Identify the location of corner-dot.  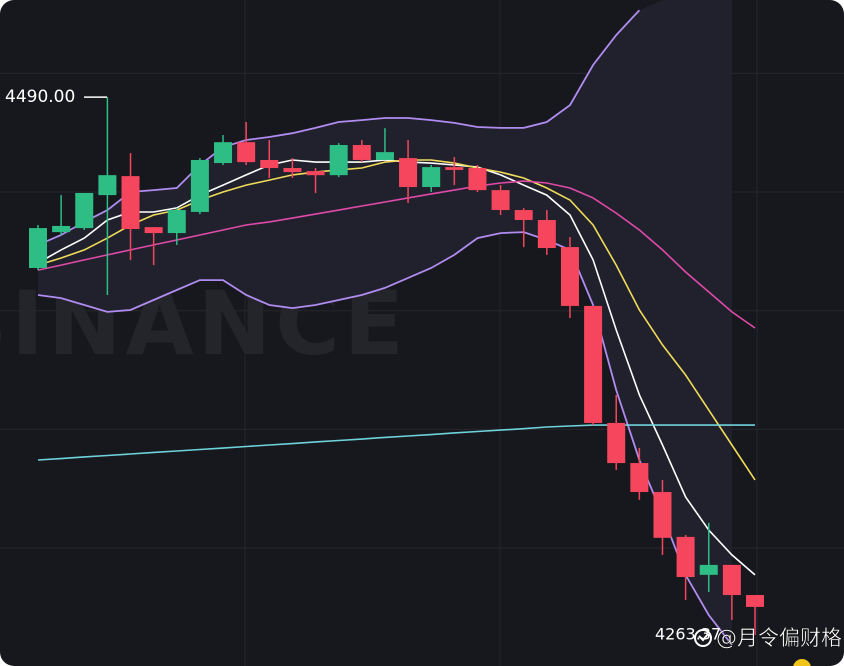
(802, 662).